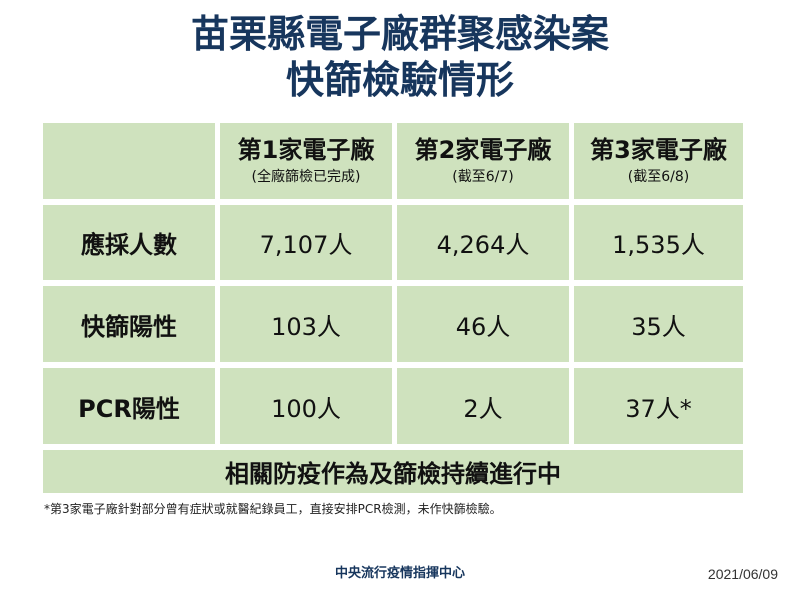 The image size is (800, 600). What do you see at coordinates (129, 161) in the screenshot?
I see `header-corner-cell` at bounding box center [129, 161].